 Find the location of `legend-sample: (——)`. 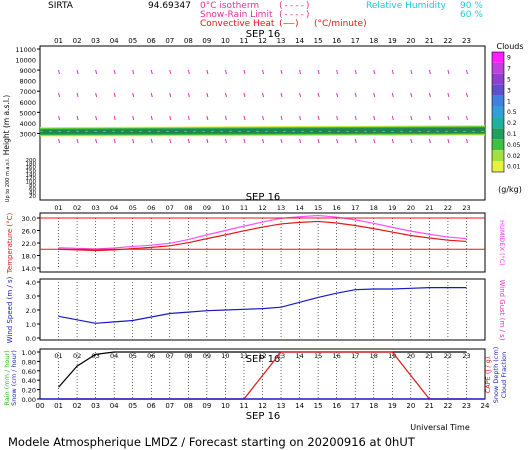

legend-sample: (——) is located at coordinates (289, 24).